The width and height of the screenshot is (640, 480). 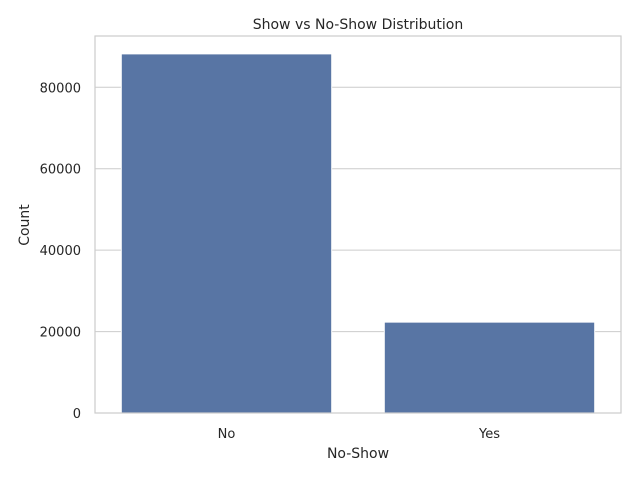 What do you see at coordinates (359, 434) in the screenshot?
I see `x-tick-labels: No Yes` at bounding box center [359, 434].